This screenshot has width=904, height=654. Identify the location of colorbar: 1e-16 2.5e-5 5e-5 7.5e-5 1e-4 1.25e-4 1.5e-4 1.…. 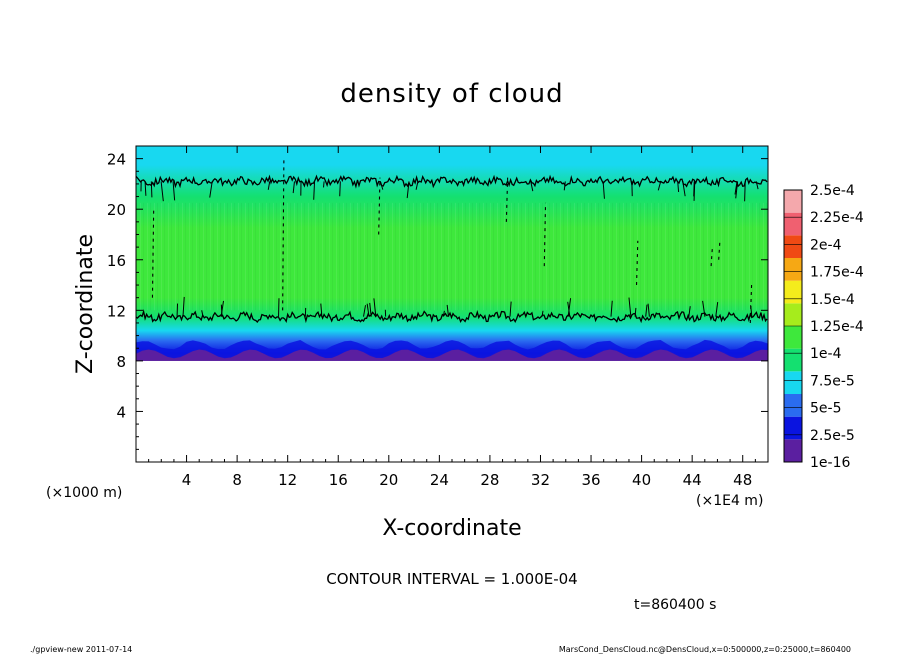
(823, 327).